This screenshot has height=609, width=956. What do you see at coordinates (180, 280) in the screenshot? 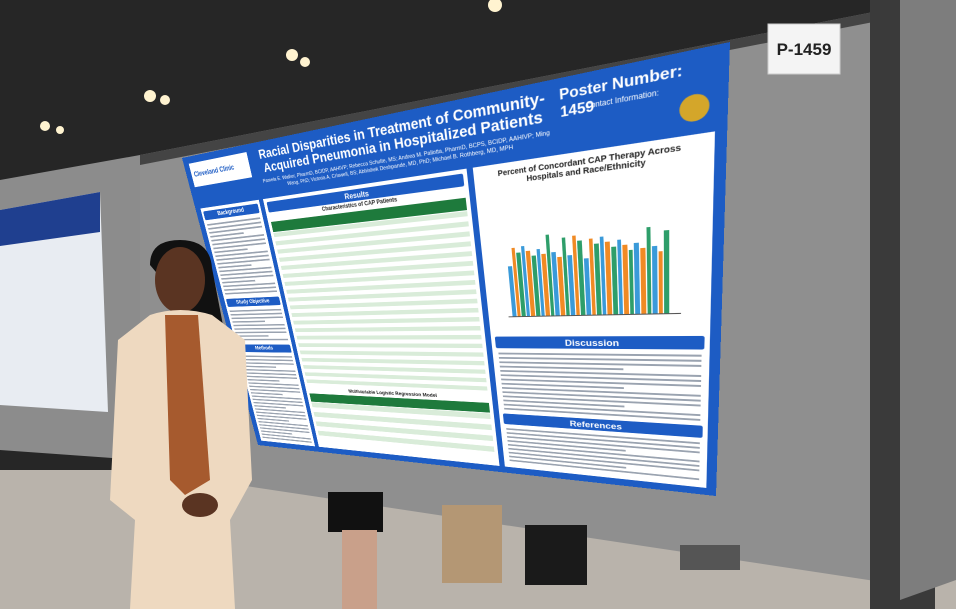
I see `face` at bounding box center [180, 280].